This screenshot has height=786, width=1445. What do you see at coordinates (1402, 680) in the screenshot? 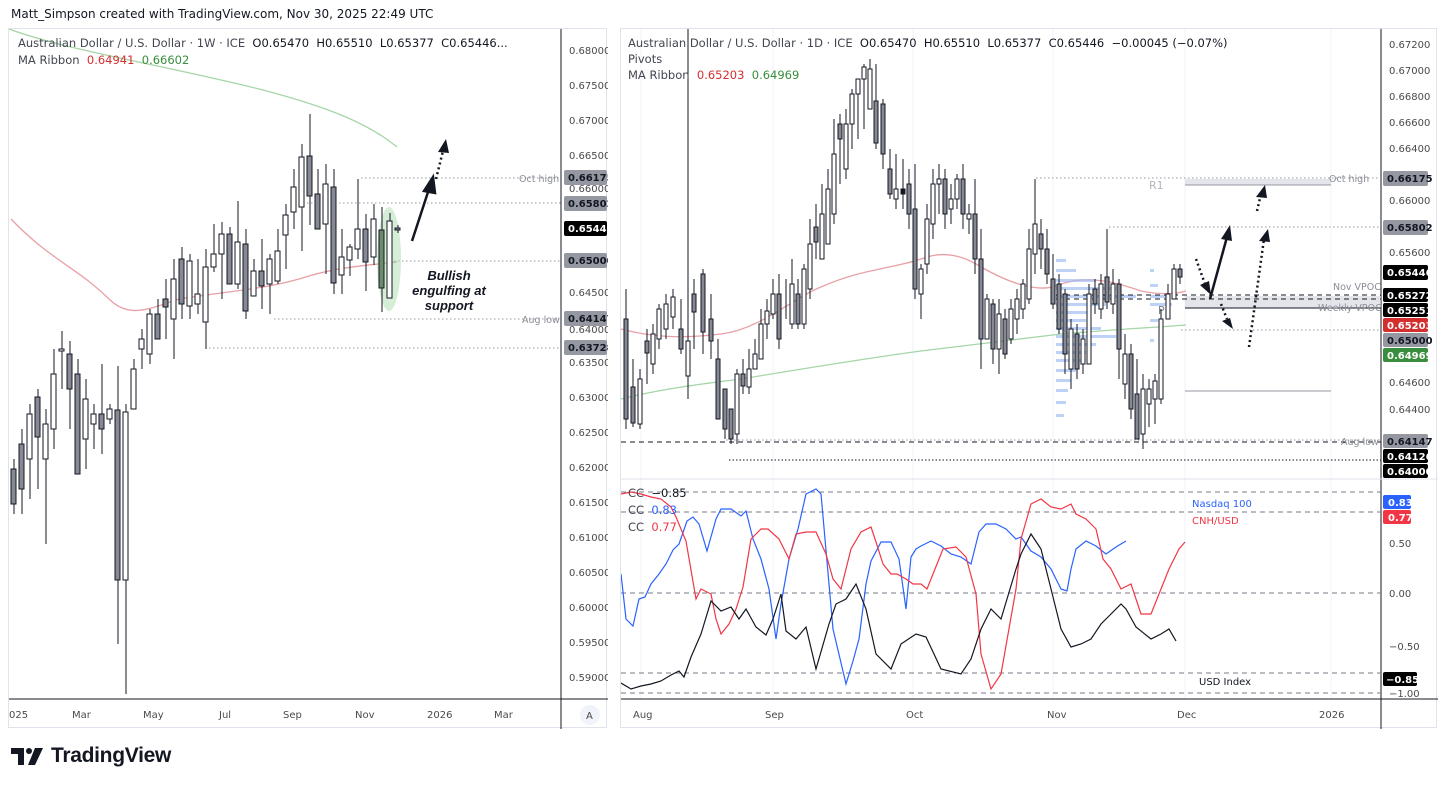
I see `svg-text: −0.85` at bounding box center [1402, 680].